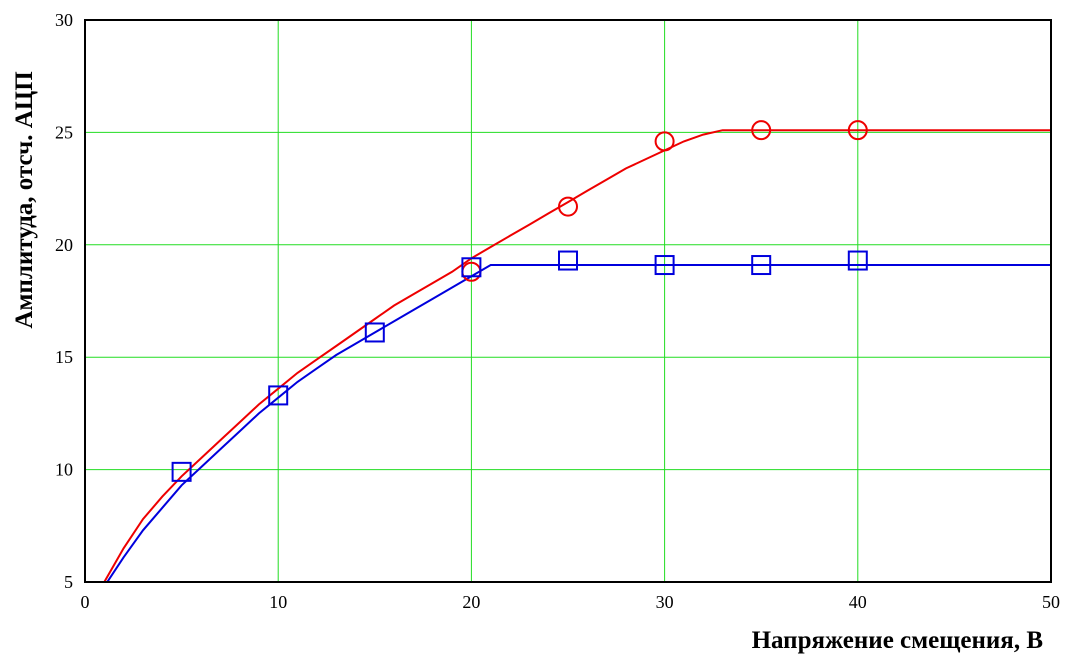 The height and width of the screenshot is (655, 1066). What do you see at coordinates (858, 602) in the screenshot?
I see `x-tick-label: 40` at bounding box center [858, 602].